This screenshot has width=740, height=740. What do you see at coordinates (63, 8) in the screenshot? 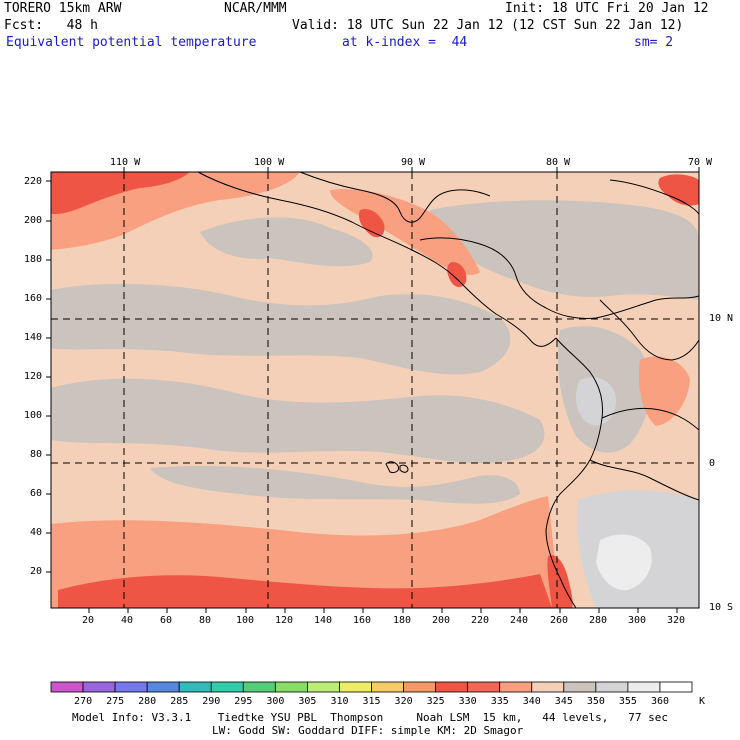
I see `model-title: TORERO 15km ARW` at bounding box center [63, 8].